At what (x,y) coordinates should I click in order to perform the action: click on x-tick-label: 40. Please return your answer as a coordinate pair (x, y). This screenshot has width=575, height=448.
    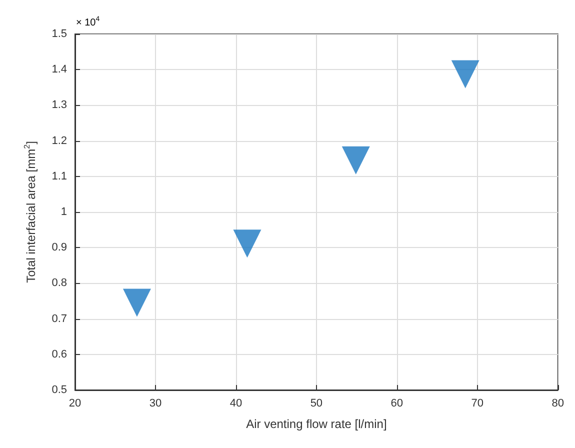
    Looking at the image, I should click on (236, 404).